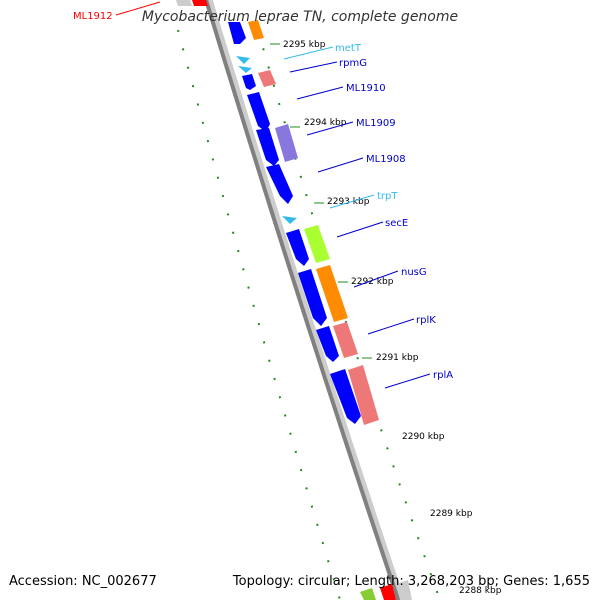 The image size is (600, 600). Describe the element at coordinates (366, 88) in the screenshot. I see `gene-label-ml1910: ML1910` at that location.